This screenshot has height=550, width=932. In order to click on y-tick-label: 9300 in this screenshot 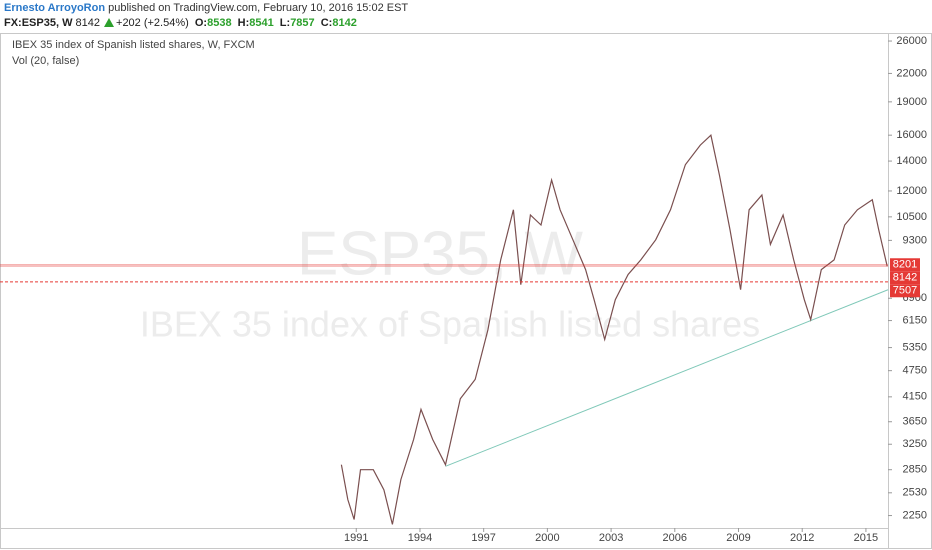, I will do `click(915, 240)`.